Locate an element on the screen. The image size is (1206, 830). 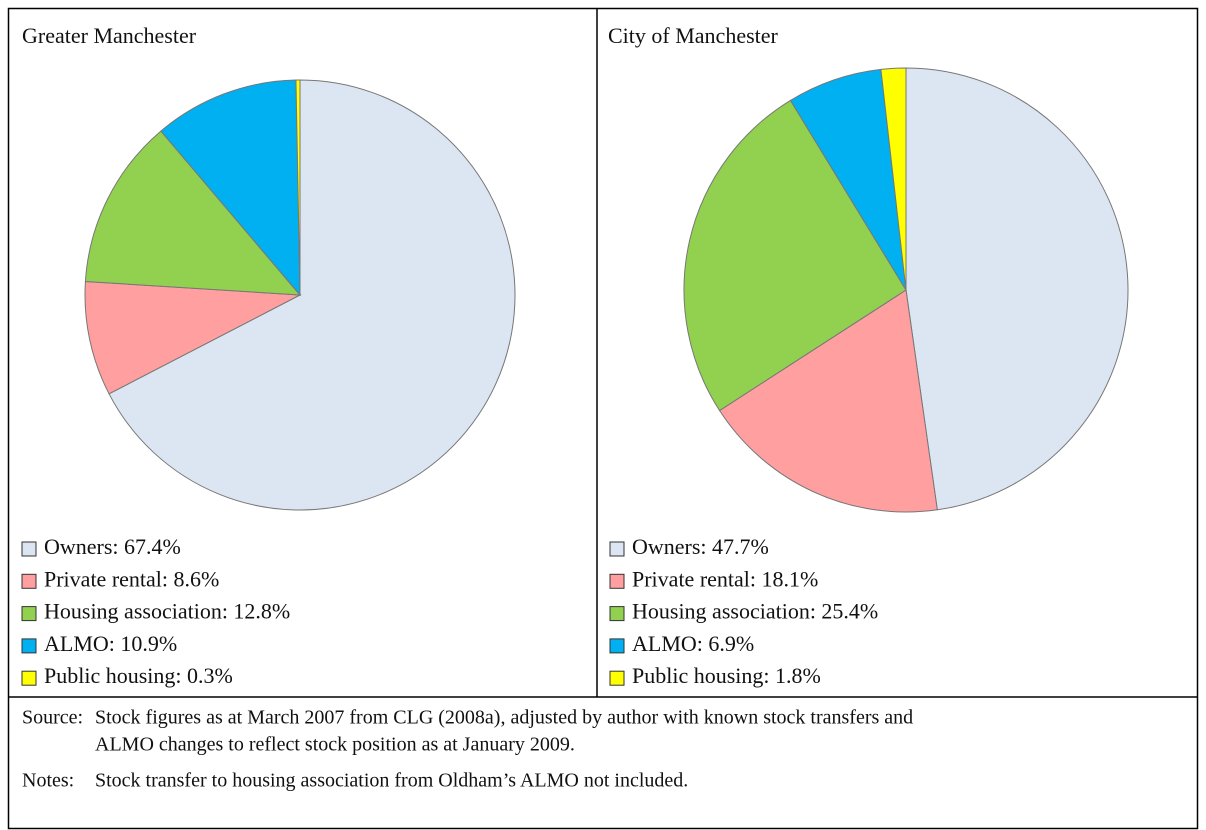
legend-label: ALMO: 10.9% is located at coordinates (110, 643).